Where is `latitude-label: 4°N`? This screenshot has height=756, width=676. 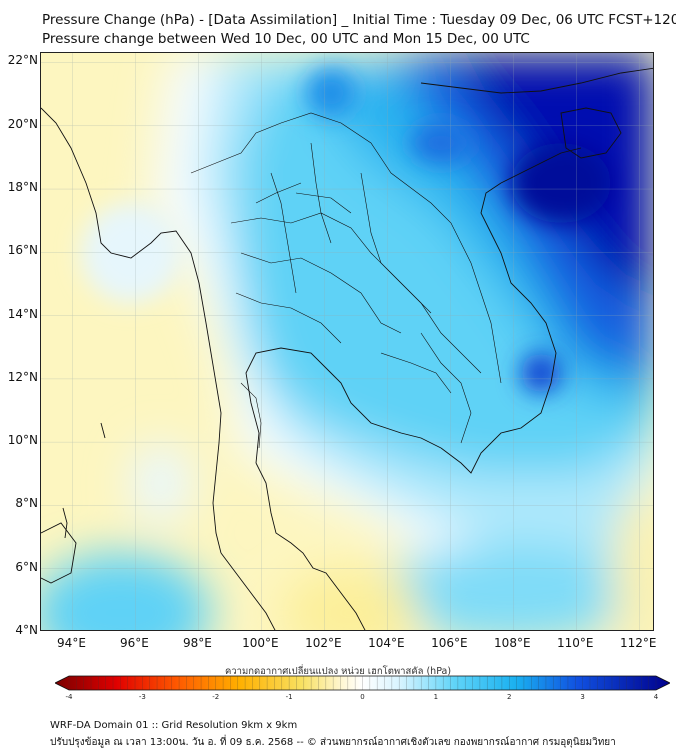
latitude-label: 4°N is located at coordinates (26, 630).